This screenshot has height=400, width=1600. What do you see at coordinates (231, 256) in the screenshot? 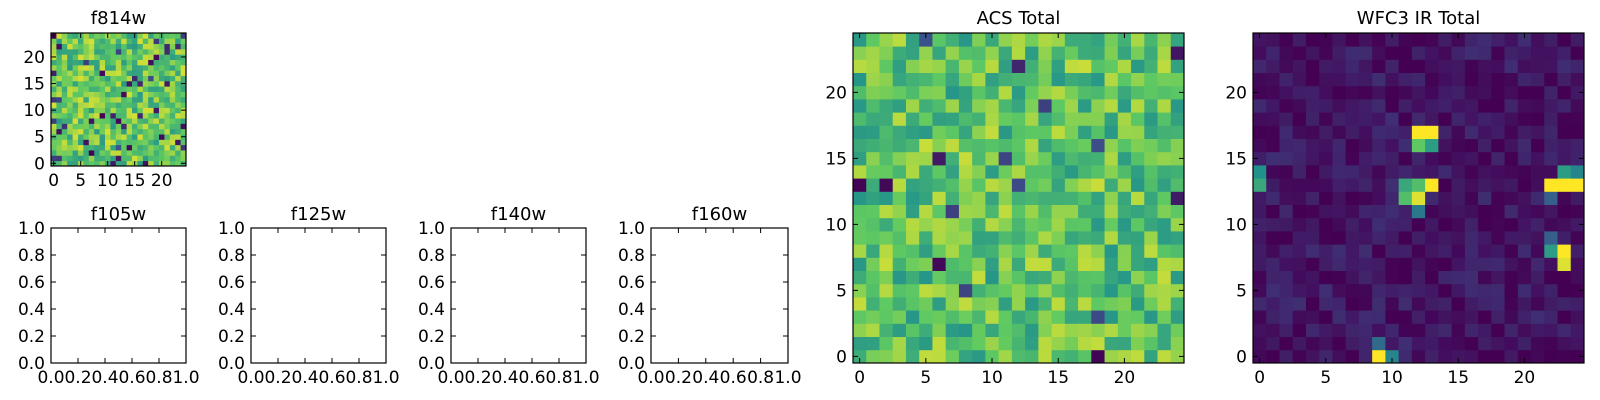
I see `y-tick-label: 0.8` at bounding box center [231, 256].